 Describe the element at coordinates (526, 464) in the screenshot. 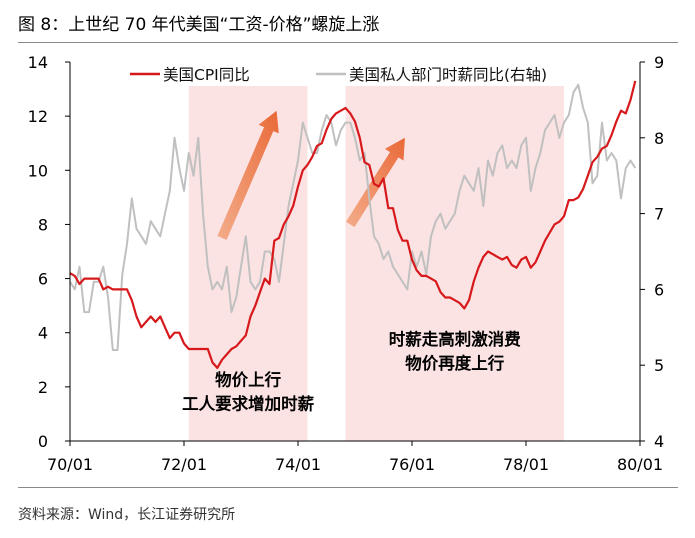

I see `x-tick-label: 78/01` at that location.